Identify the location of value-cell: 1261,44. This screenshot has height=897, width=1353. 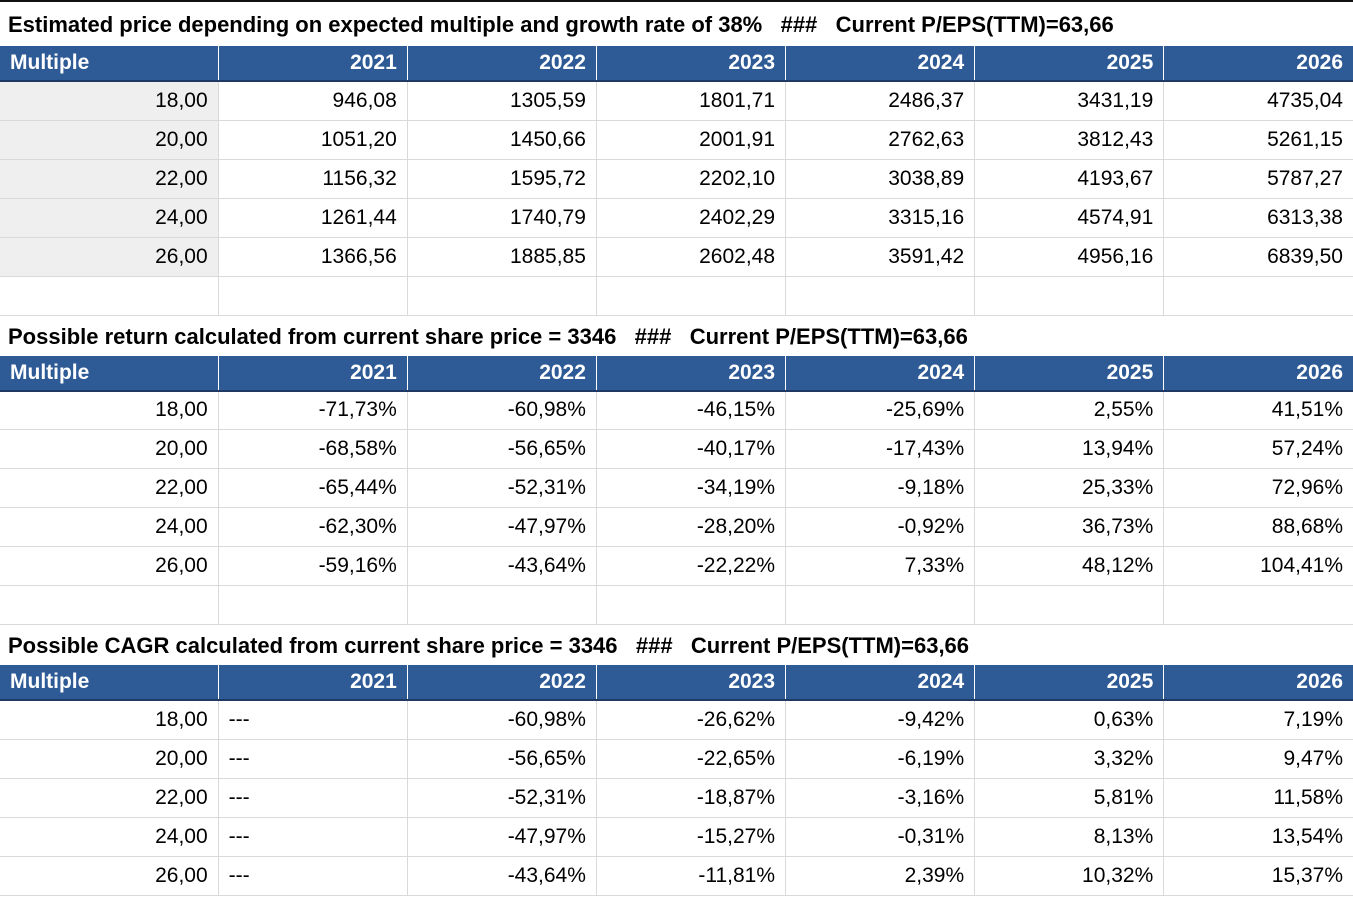
(312, 217).